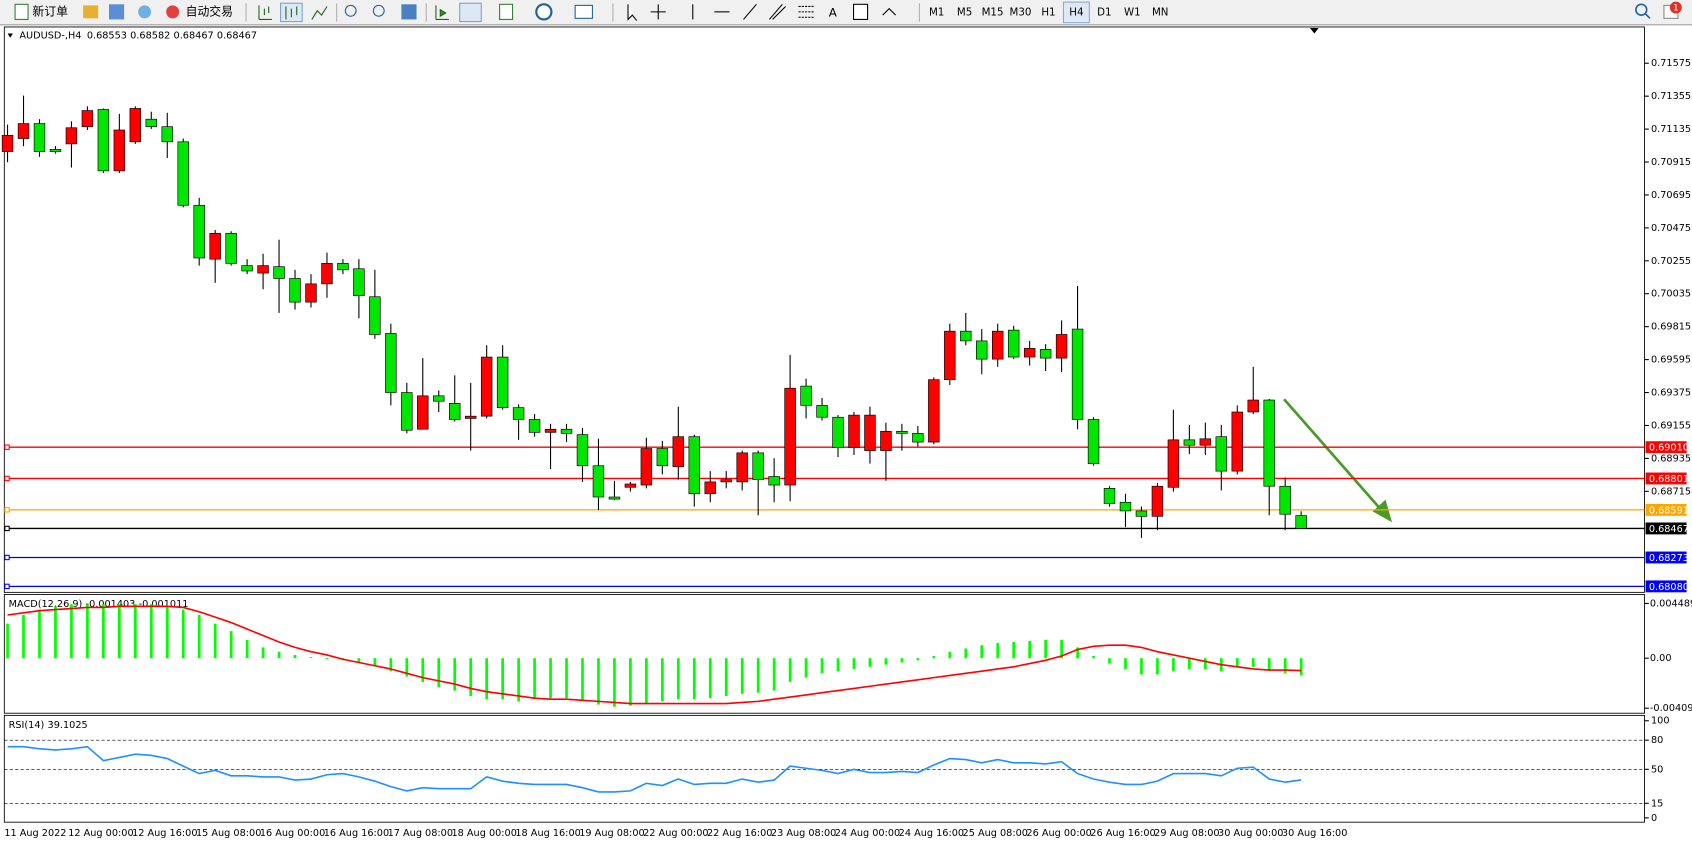 The image size is (1692, 847). What do you see at coordinates (739, 833) in the screenshot?
I see `x-tick-label: 22 Aug 16:00` at bounding box center [739, 833].